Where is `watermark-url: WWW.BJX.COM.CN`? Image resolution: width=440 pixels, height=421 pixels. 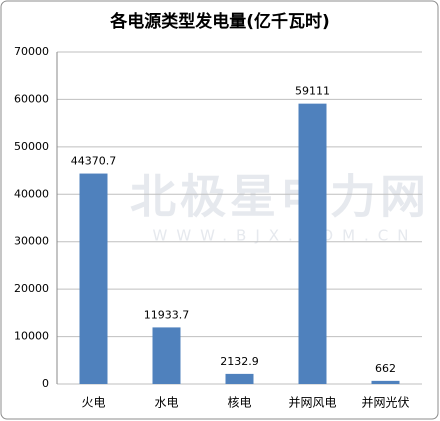
watermark-url: WWW.BJX.COM.CN is located at coordinates (285, 236).